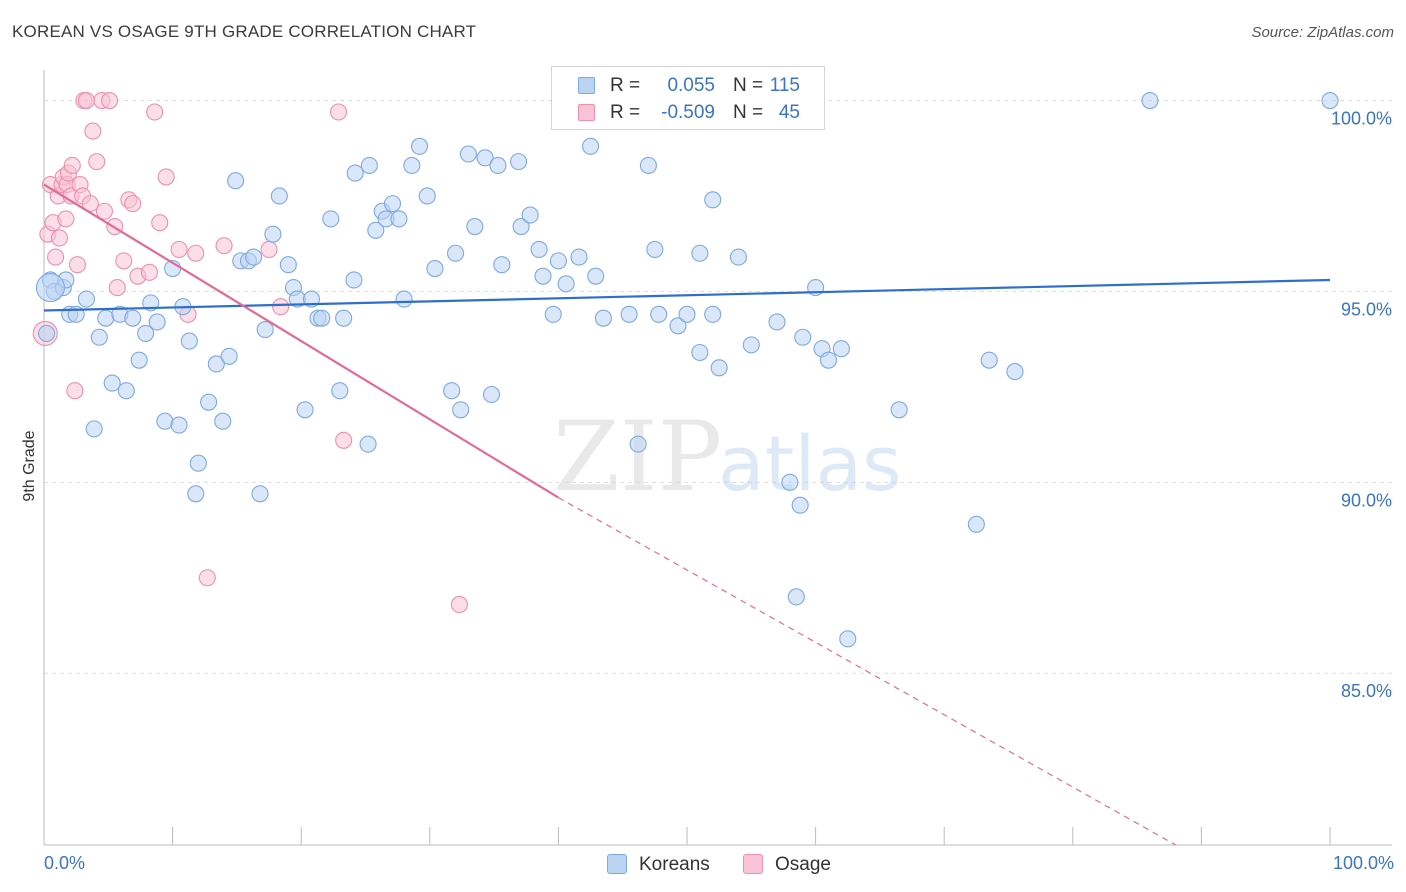 The image size is (1406, 892). Describe the element at coordinates (1366, 500) in the screenshot. I see `y-tick-label: 90.0%` at that location.